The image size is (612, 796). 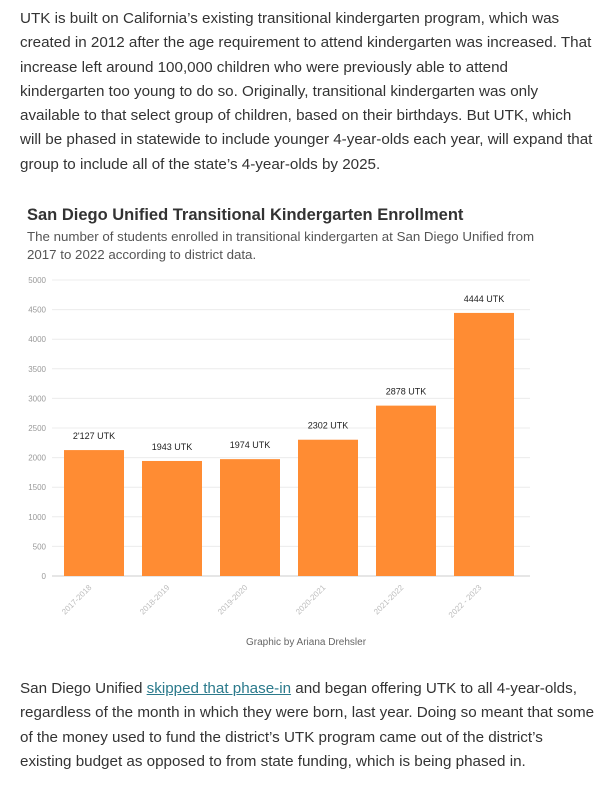 I want to click on chart-credit: Graphic by Ariana Drehsler, so click(x=306, y=642).